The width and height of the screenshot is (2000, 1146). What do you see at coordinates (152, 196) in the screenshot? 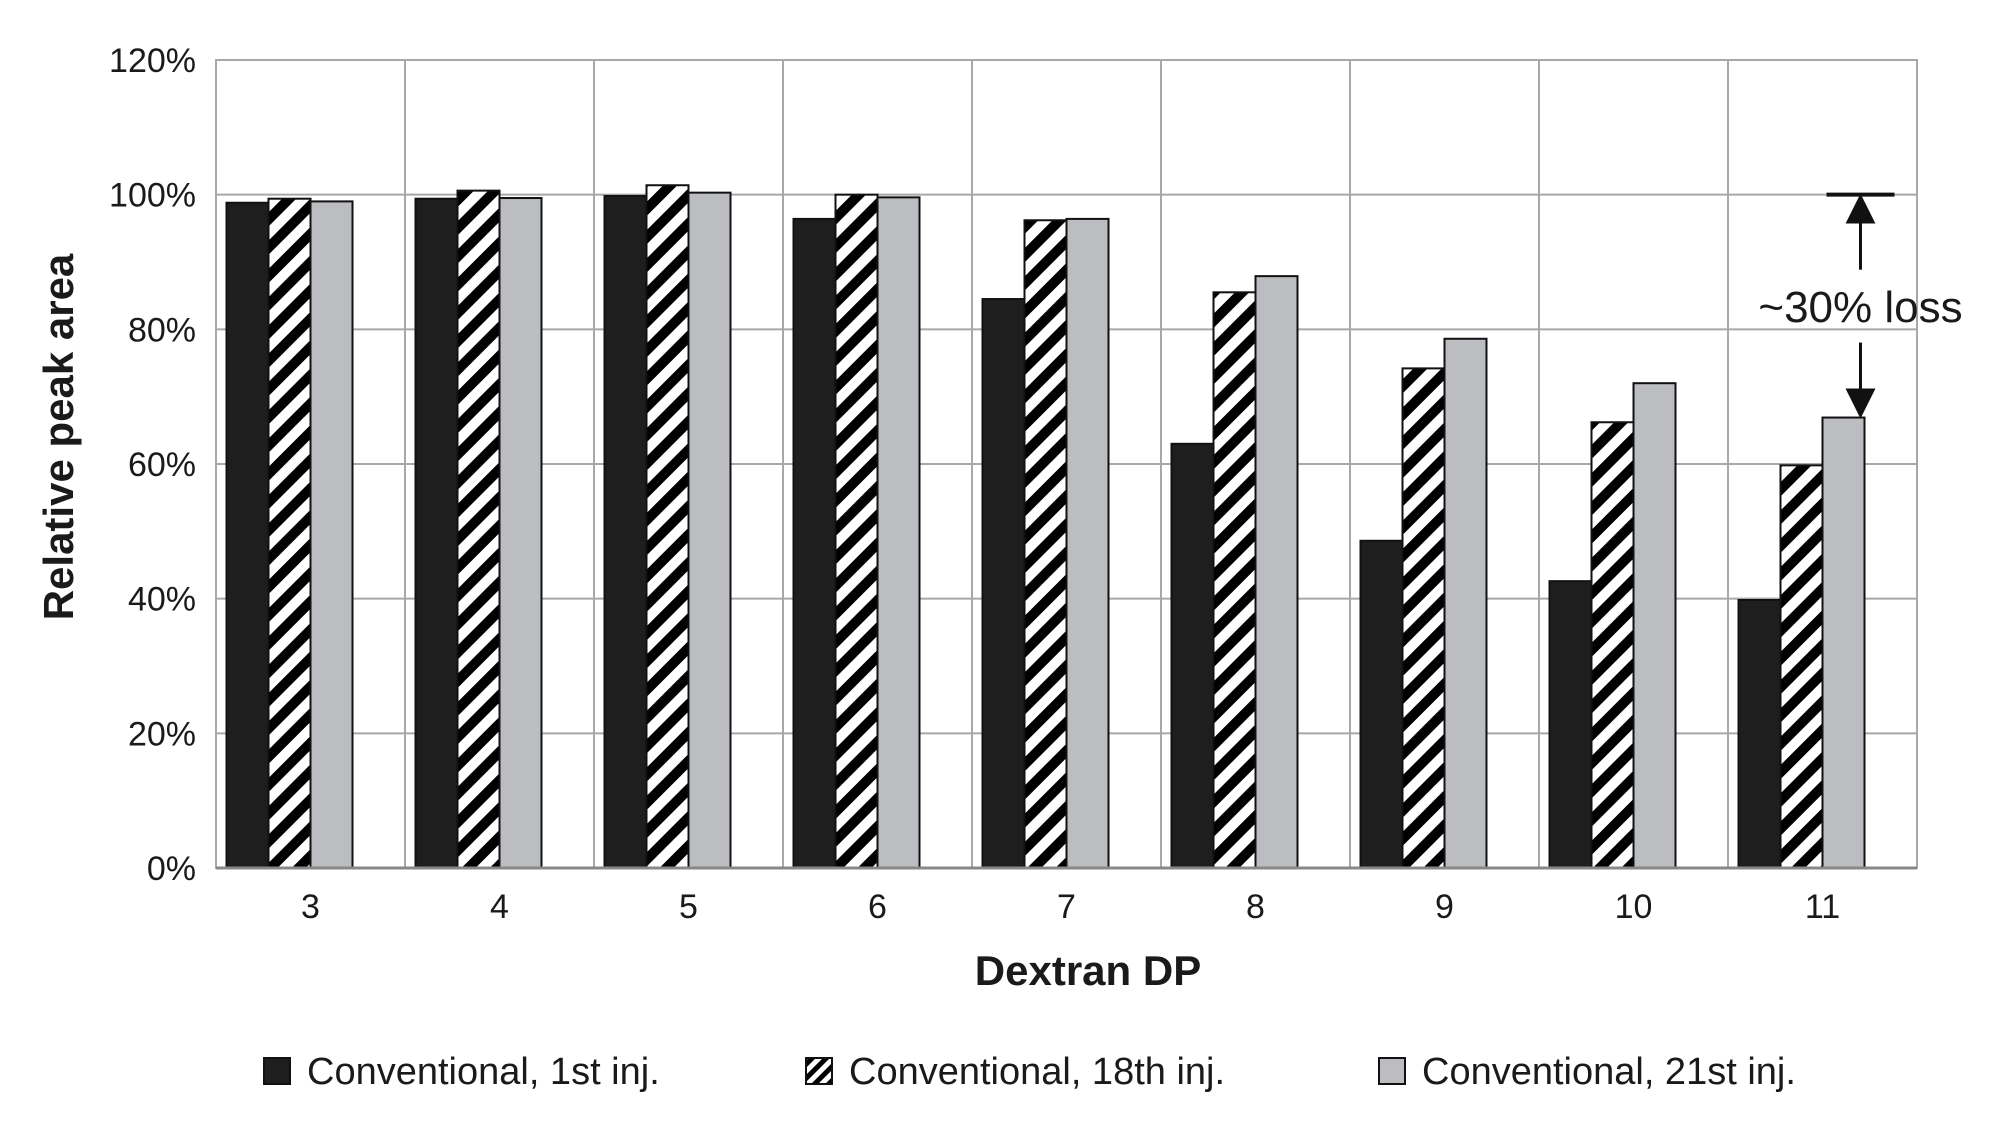
I see `y-tick-label: 100%` at bounding box center [152, 196].